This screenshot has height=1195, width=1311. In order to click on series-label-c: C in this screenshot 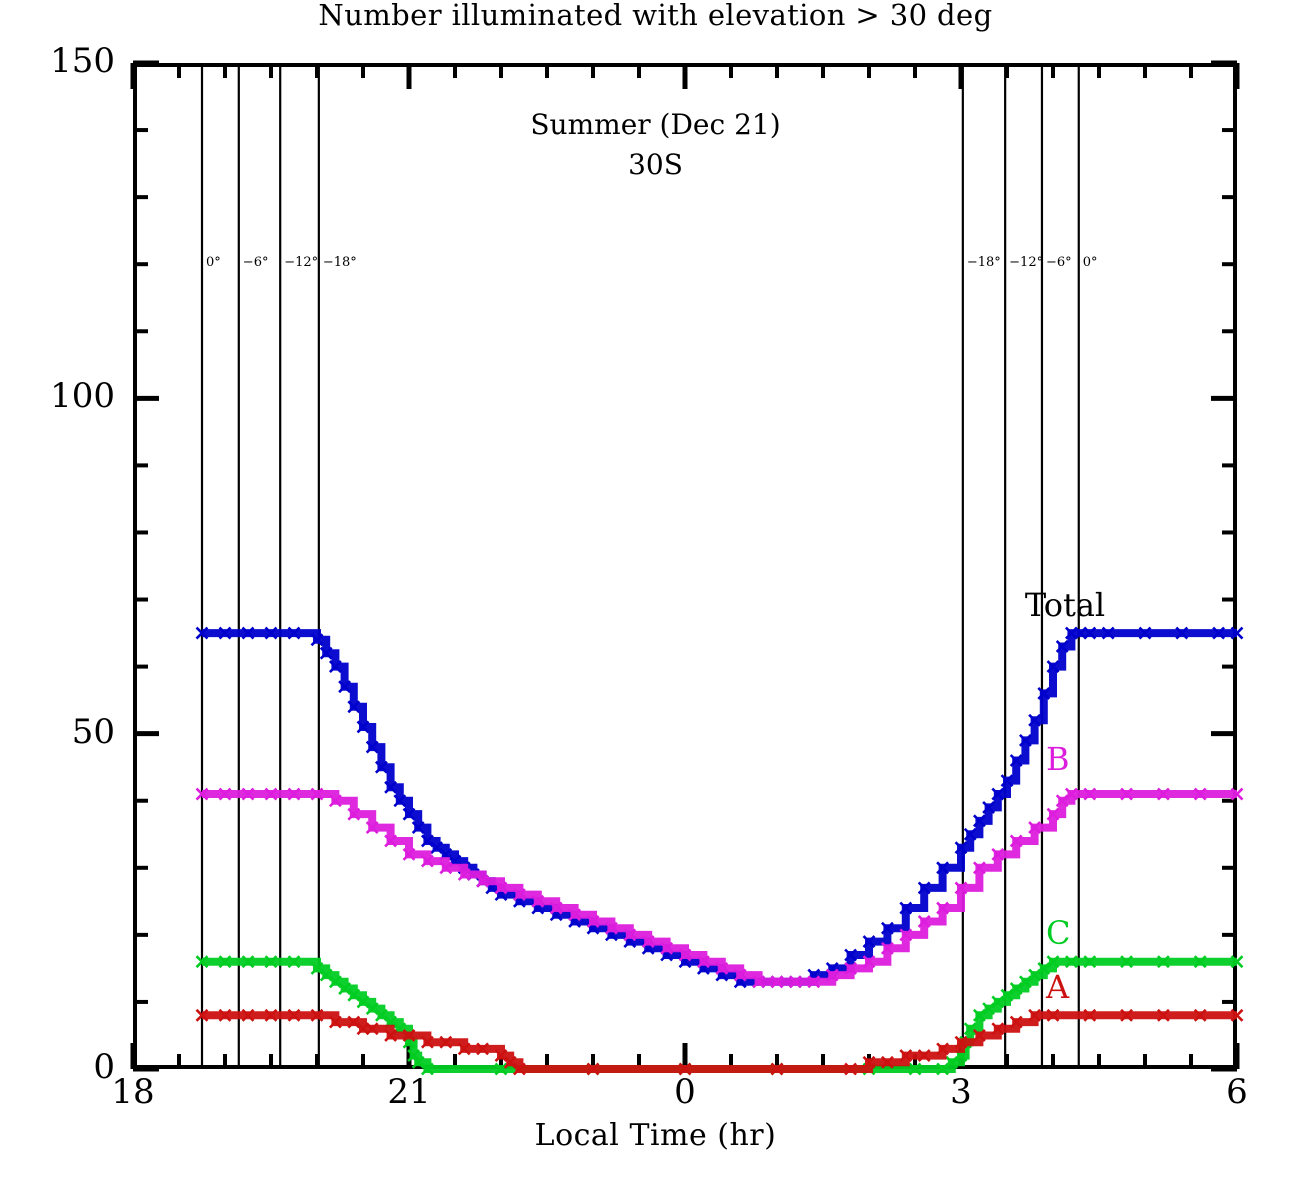, I will do `click(1058, 933)`.